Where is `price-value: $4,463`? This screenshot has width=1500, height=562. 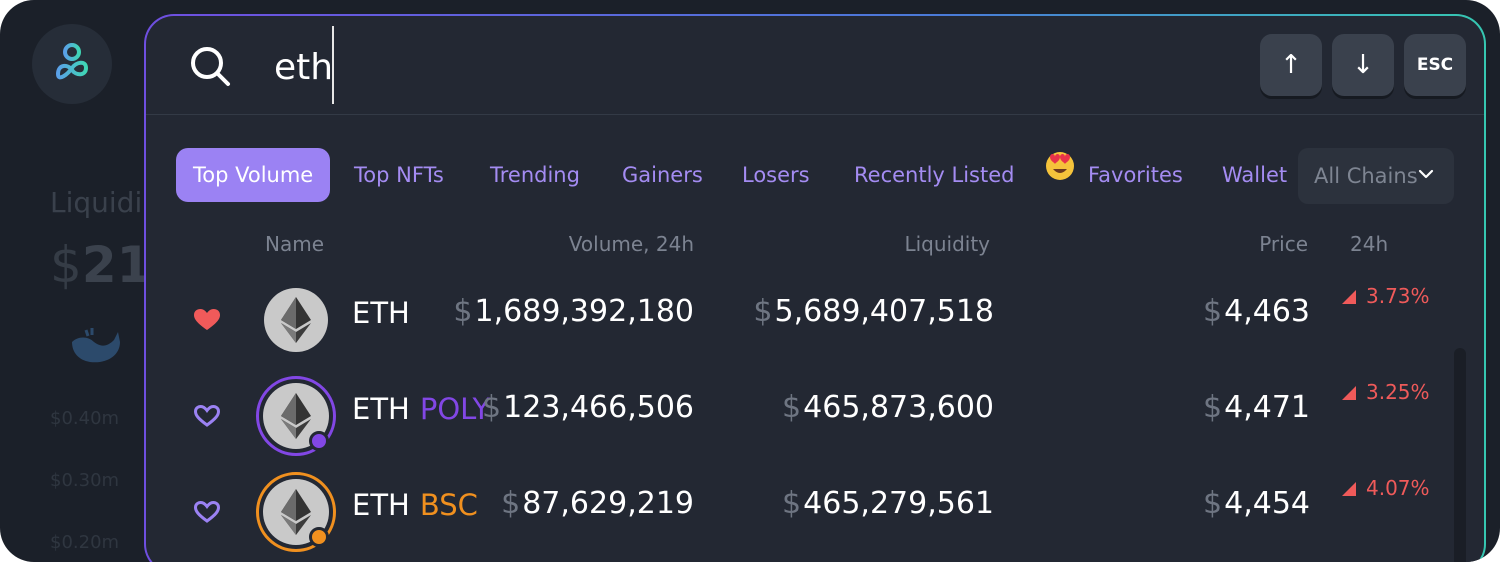 price-value: $4,463 is located at coordinates (1256, 311).